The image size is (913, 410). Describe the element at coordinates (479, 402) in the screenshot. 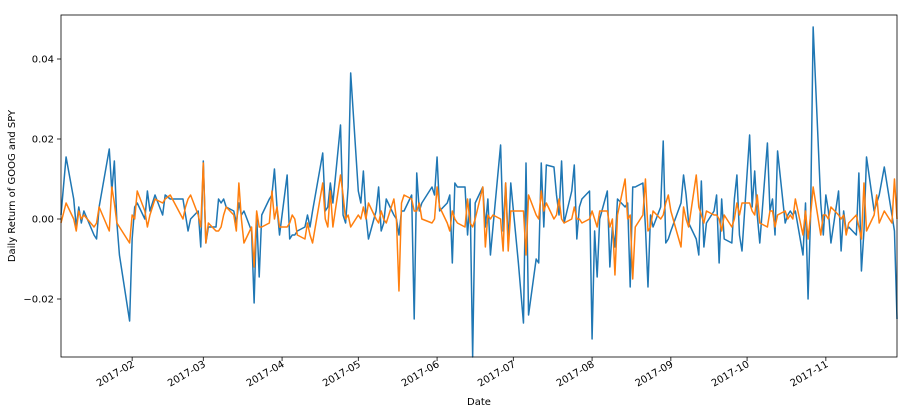

I see `x-axis-label: Date` at that location.